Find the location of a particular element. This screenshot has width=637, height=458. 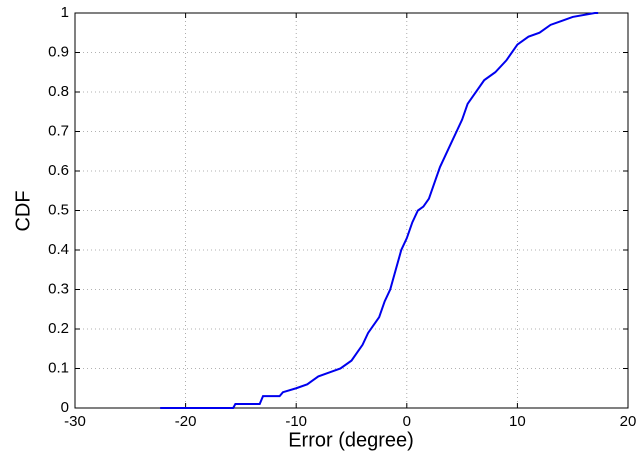

x-tick-label: -20 is located at coordinates (186, 421).